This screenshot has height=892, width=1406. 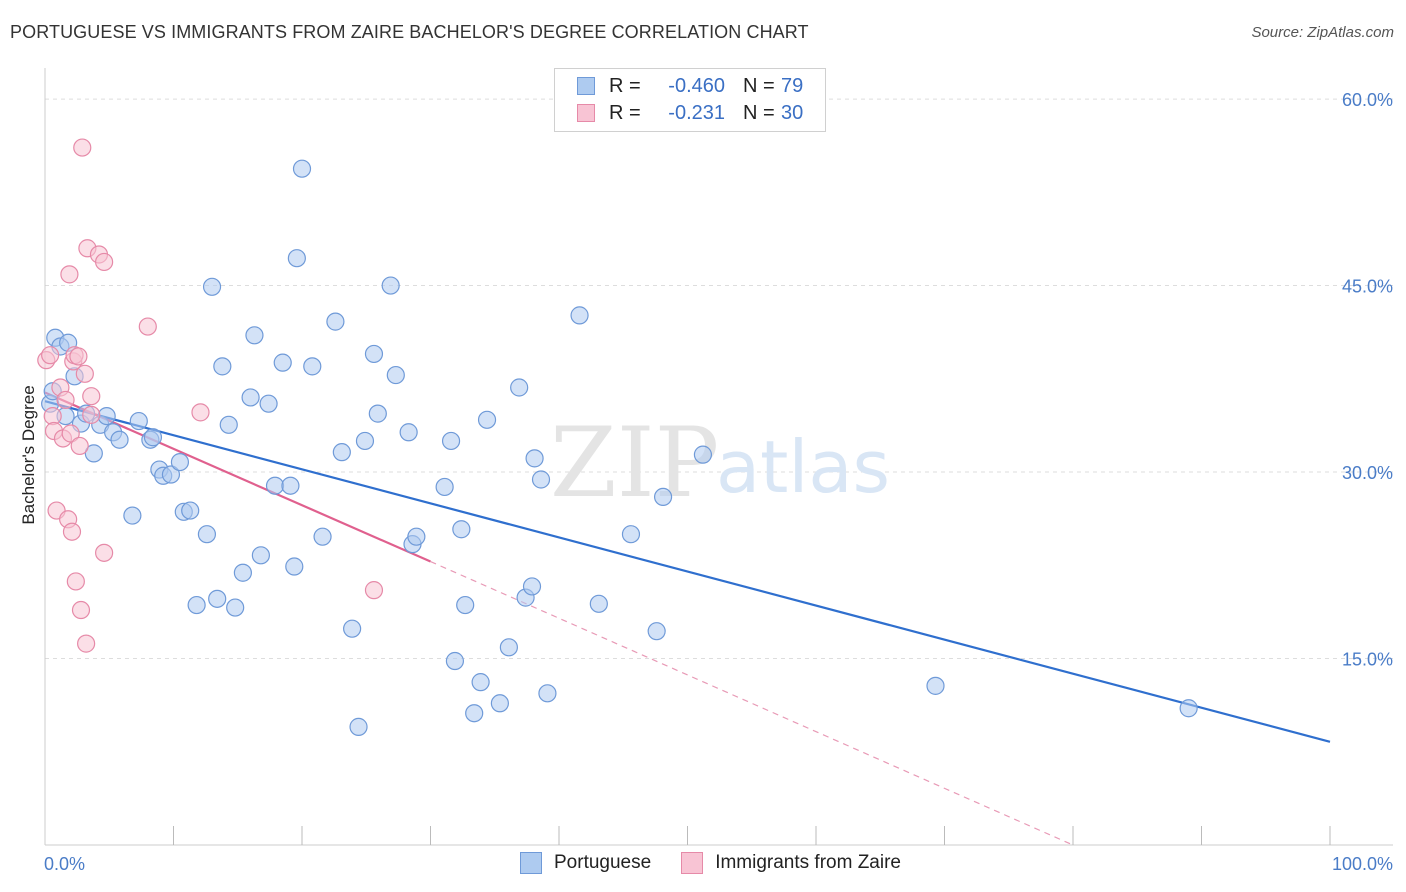 What do you see at coordinates (696, 85) in the screenshot?
I see `legend-r-value: -0.460` at bounding box center [696, 85].